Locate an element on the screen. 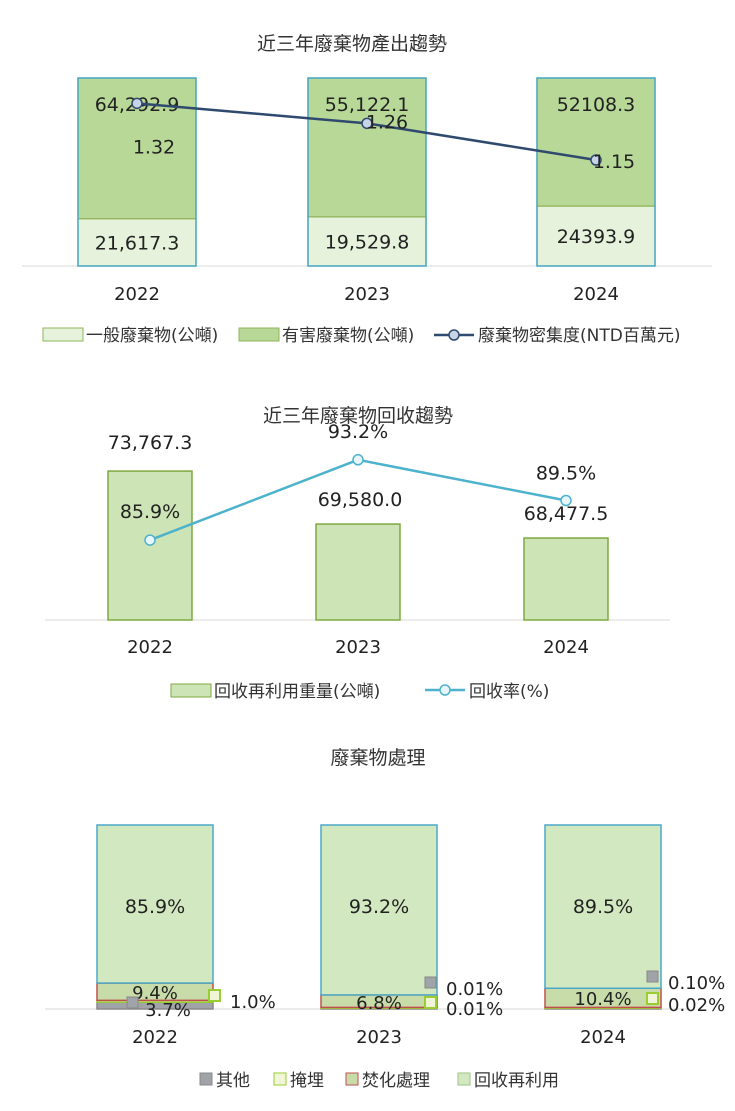 This screenshot has width=735, height=1111. legend-marker-recycle-rate is located at coordinates (445, 690).